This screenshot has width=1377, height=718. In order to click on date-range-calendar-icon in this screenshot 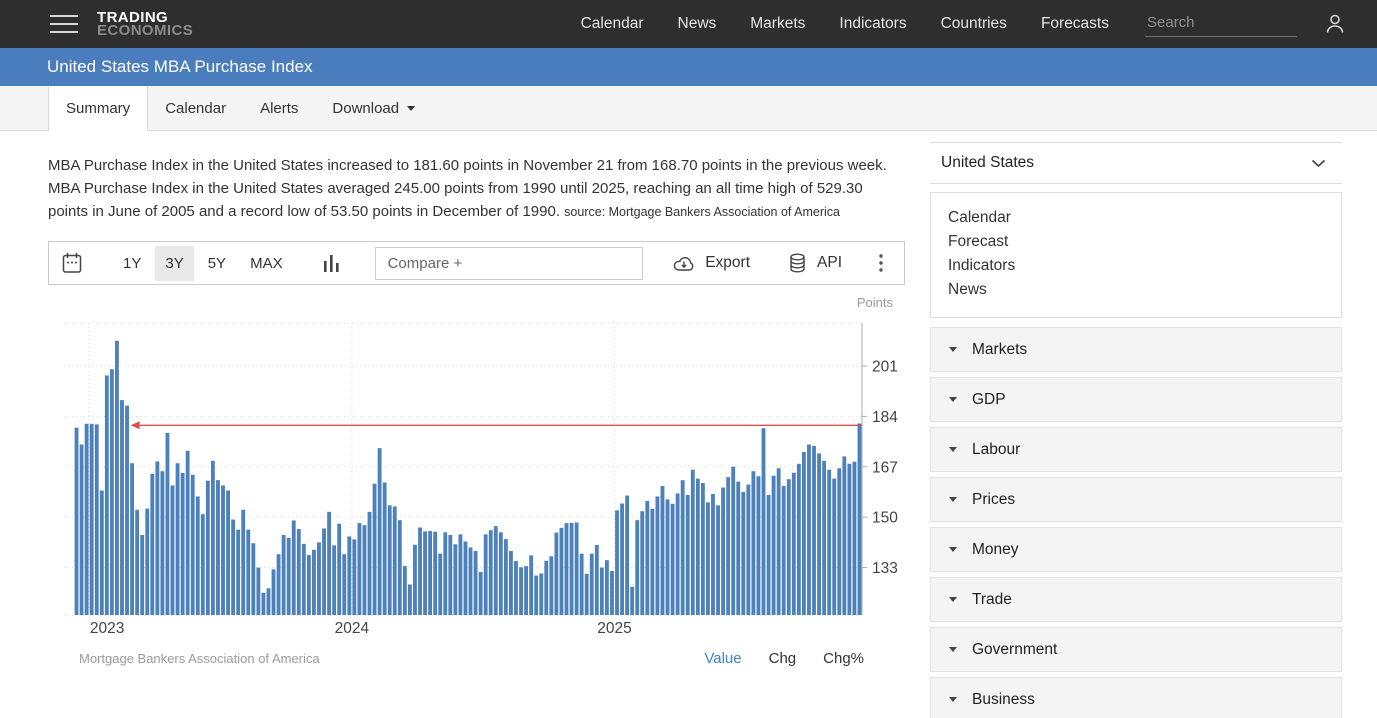, I will do `click(72, 263)`.